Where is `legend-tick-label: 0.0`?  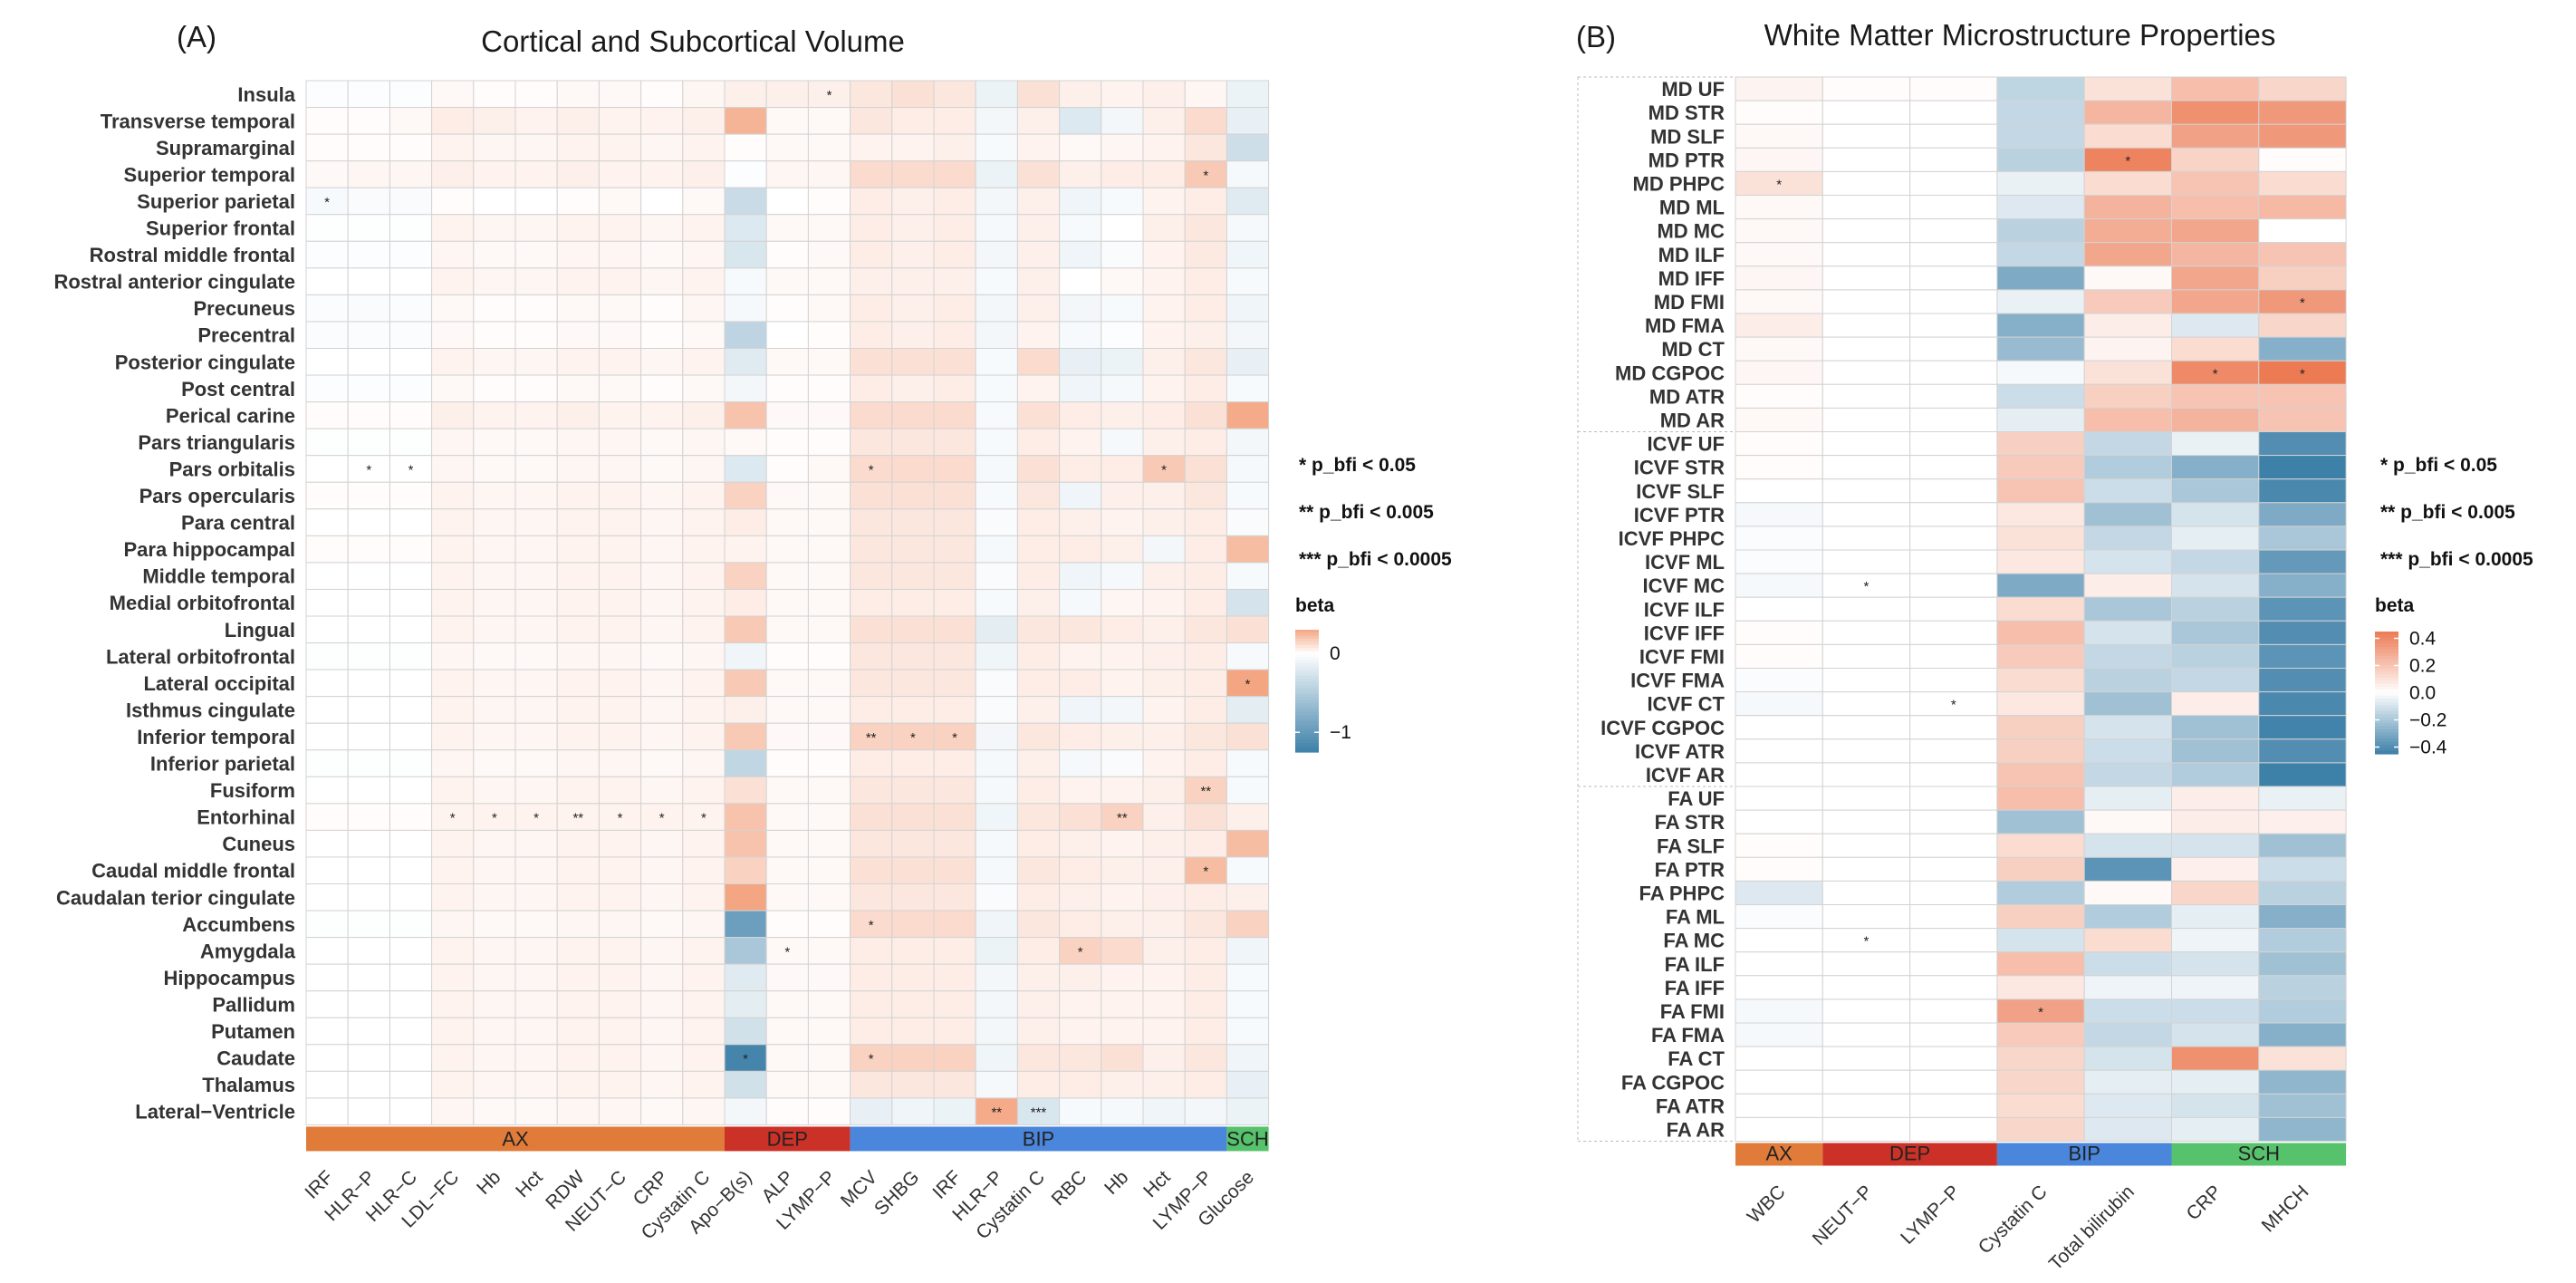
legend-tick-label: 0.0 is located at coordinates (2422, 694).